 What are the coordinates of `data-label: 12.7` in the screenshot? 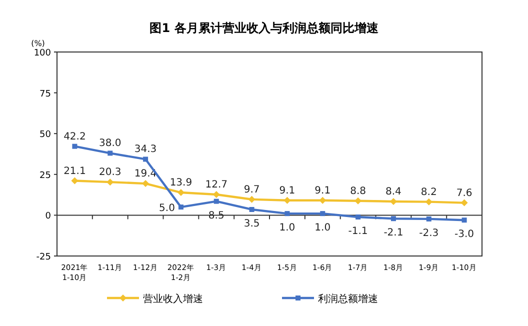 It's located at (216, 184).